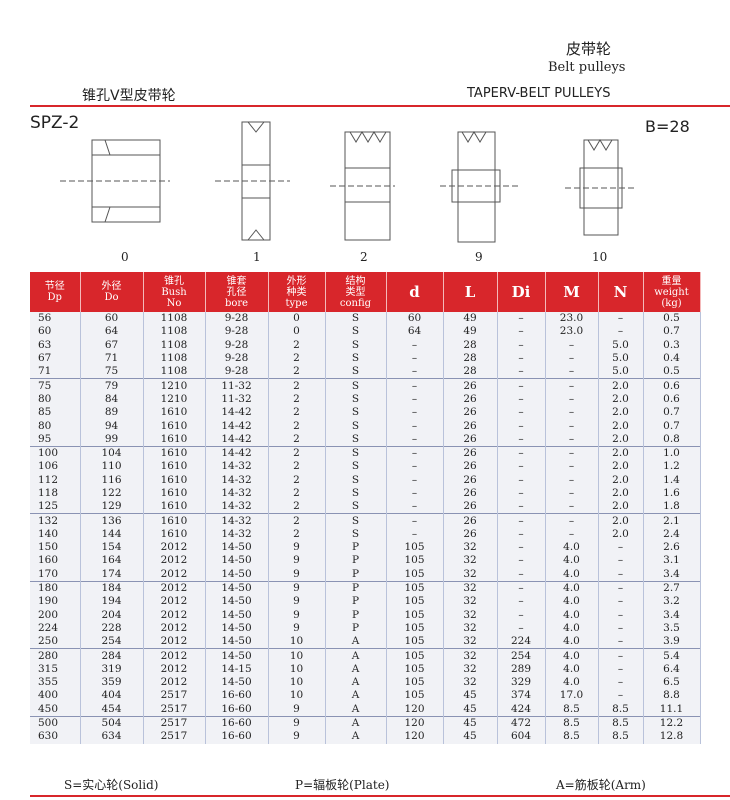 The width and height of the screenshot is (730, 800). I want to click on cell: 56, so click(55, 319).